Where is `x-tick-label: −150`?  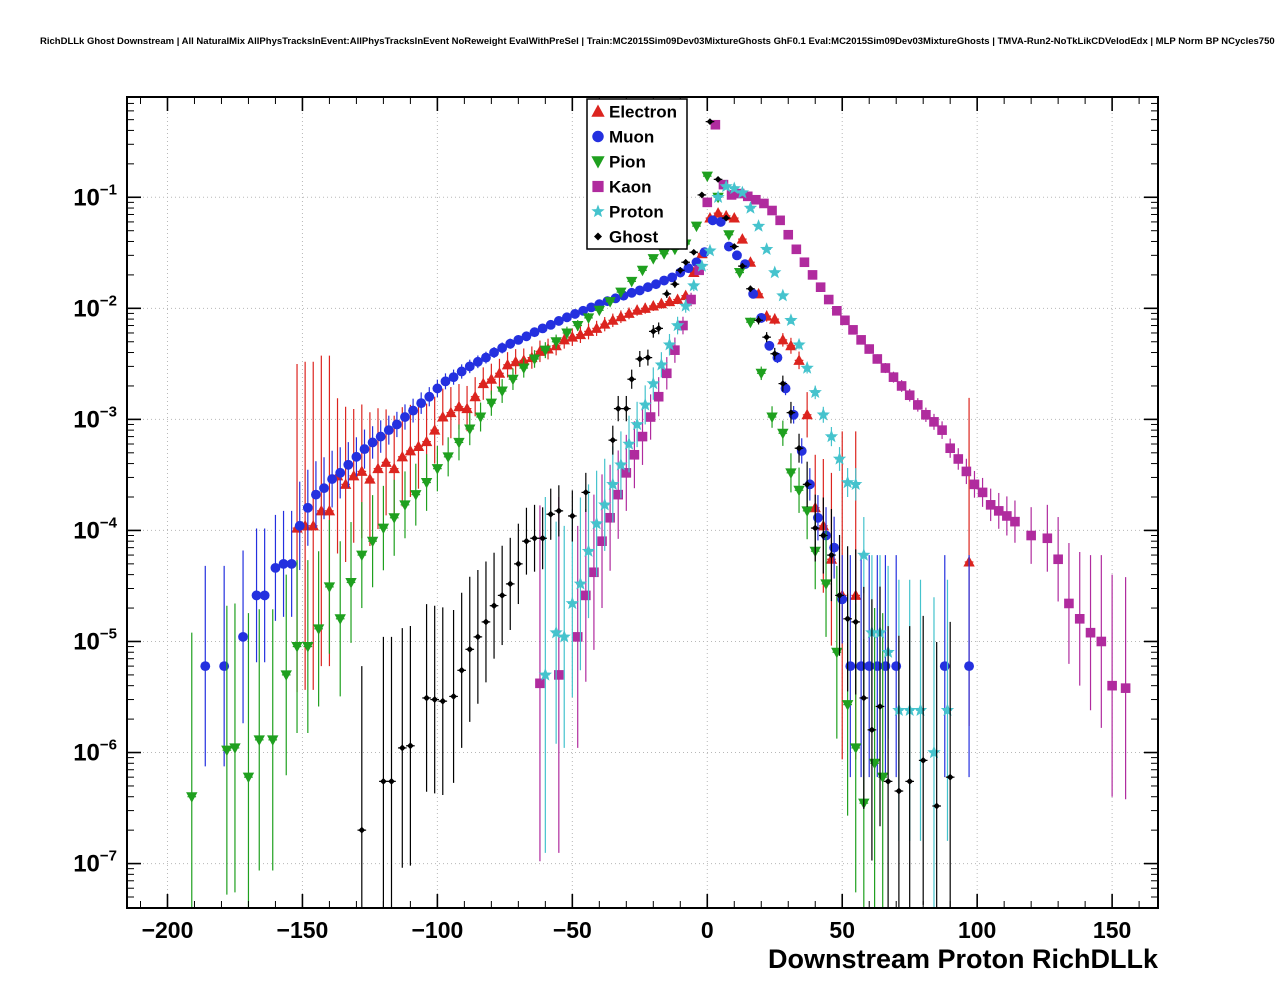
x-tick-label: −150 is located at coordinates (303, 930).